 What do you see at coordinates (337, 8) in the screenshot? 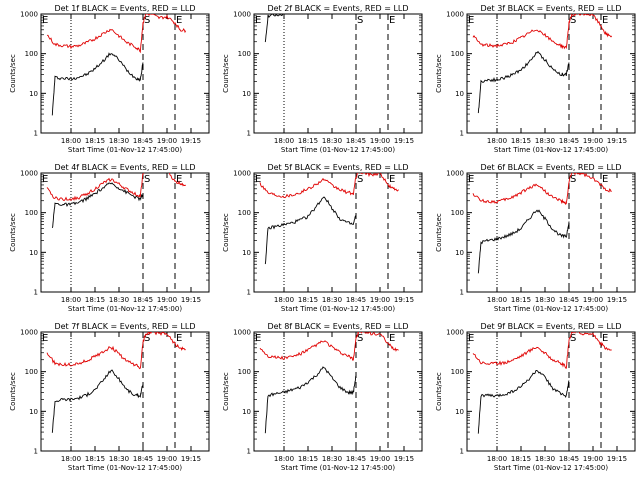
I see `panel-title: Det 2f BLACK = Events, RED = LLD` at bounding box center [337, 8].